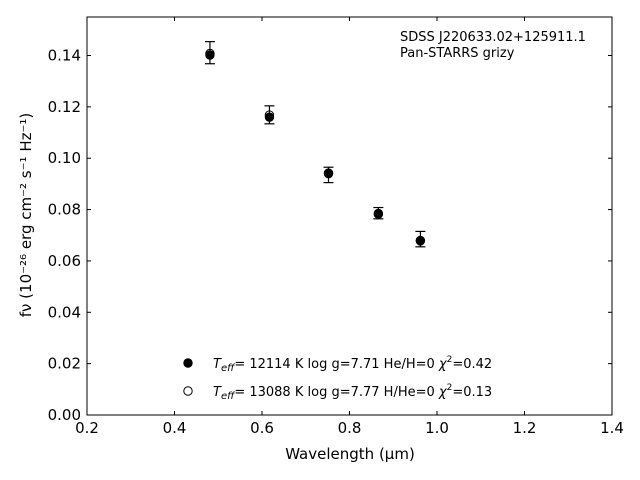 Image resolution: width=640 pixels, height=480 pixels. Describe the element at coordinates (493, 37) in the screenshot. I see `annotation-line-1: SDSS J220633.02+125911.1` at that location.